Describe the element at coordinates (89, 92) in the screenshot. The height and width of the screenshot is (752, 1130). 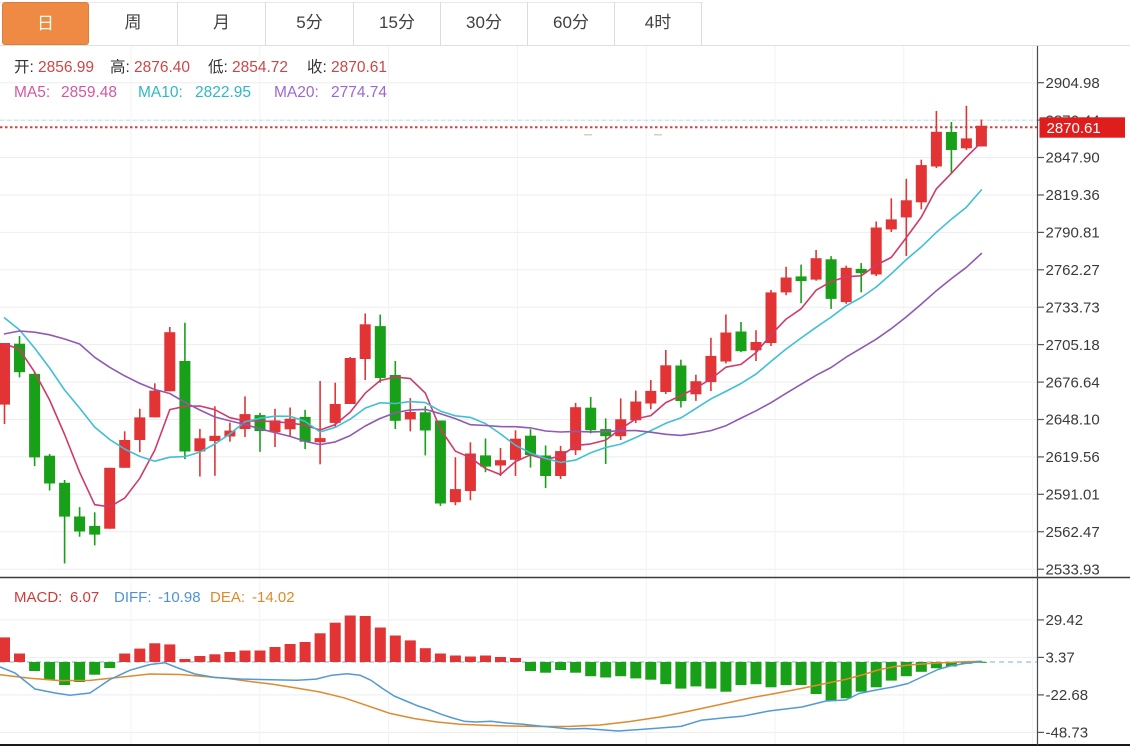
I see `svg-text: 2859.48` at that location.